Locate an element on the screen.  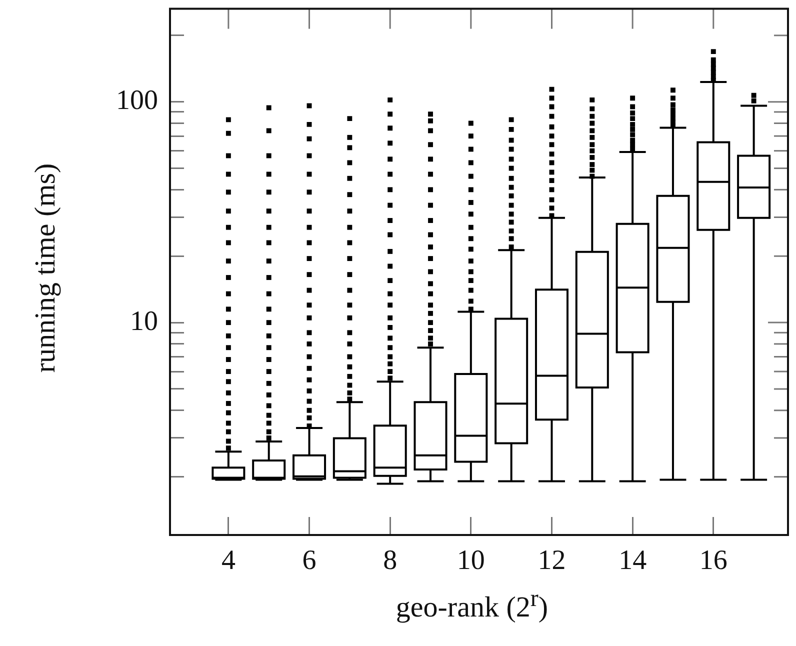
x-tick-label: 6 is located at coordinates (309, 560).